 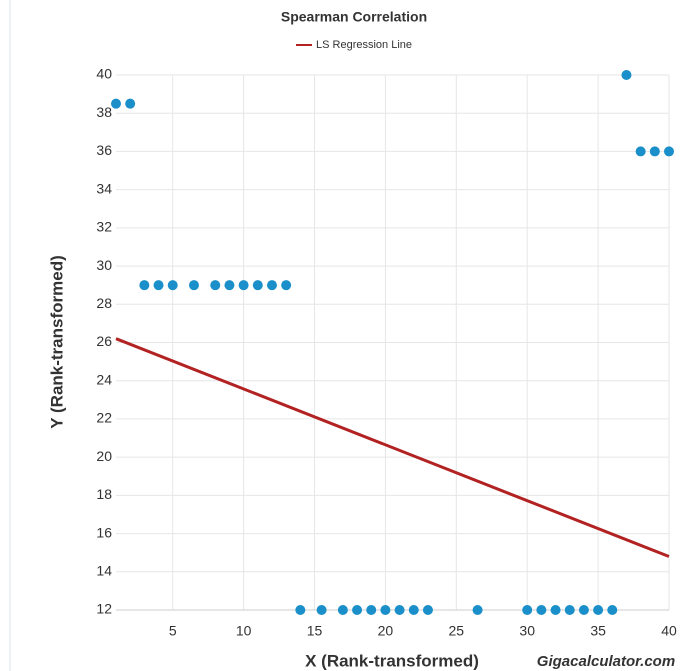 I want to click on watermark: Gigacalculator.com, so click(x=606, y=661).